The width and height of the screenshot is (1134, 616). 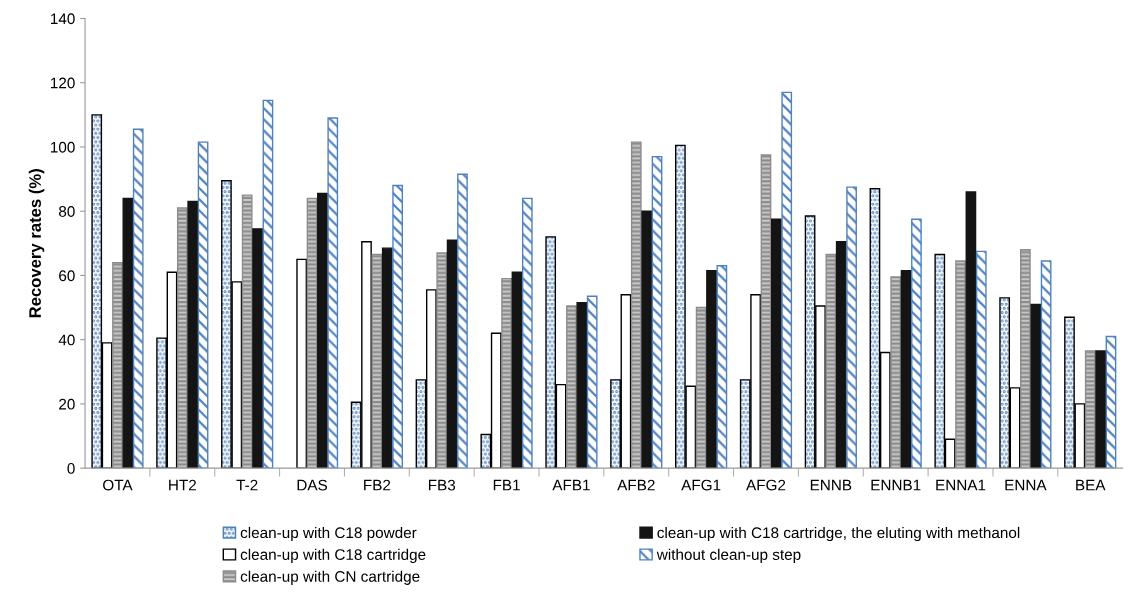 I want to click on y-tick-label: 20, so click(x=67, y=404).